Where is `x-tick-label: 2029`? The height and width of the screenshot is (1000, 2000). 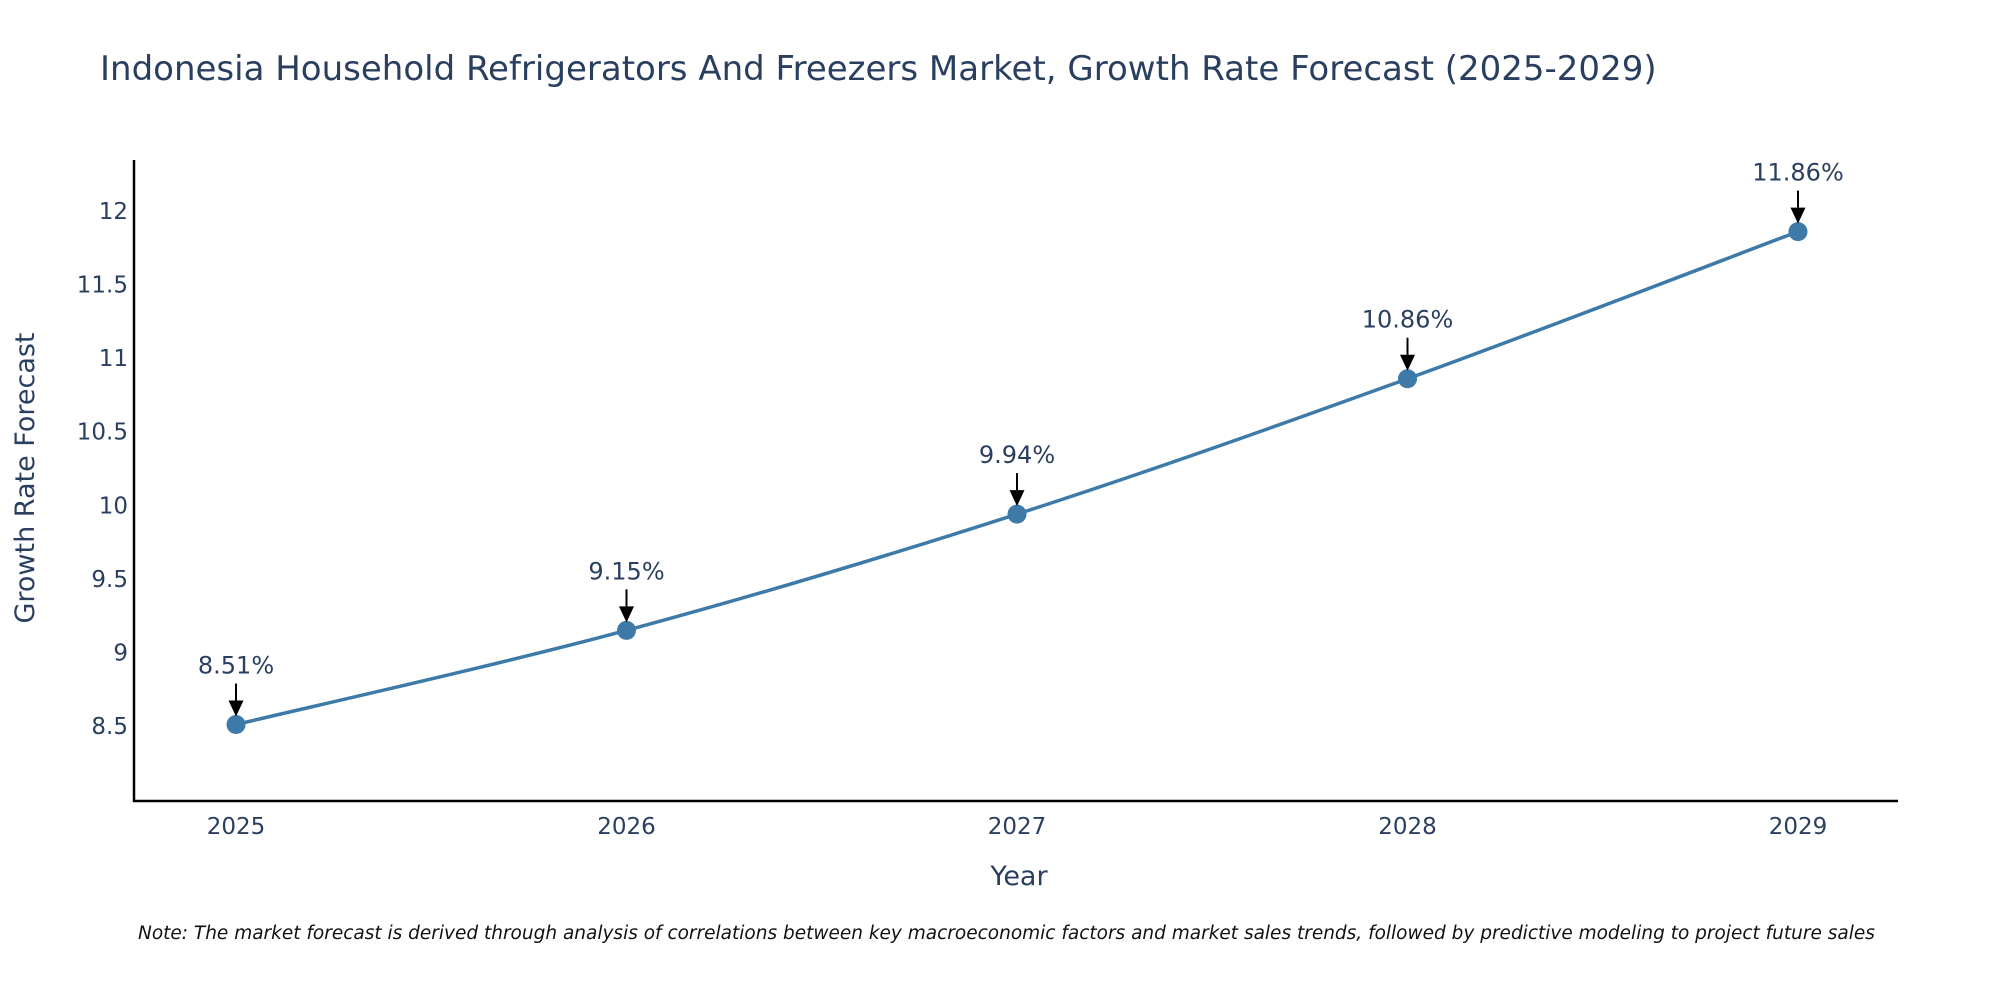 x-tick-label: 2029 is located at coordinates (1798, 827).